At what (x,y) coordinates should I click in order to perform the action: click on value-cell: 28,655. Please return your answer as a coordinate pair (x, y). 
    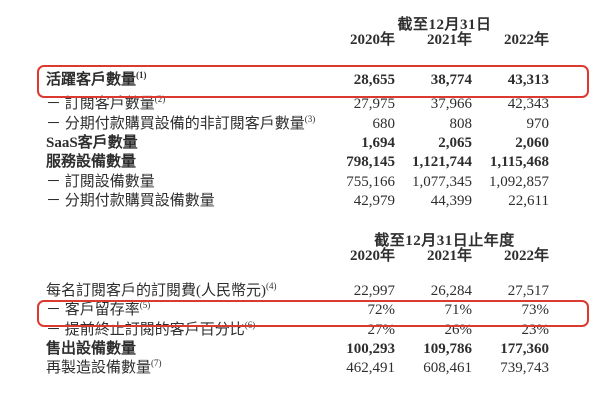
    Looking at the image, I should click on (374, 80).